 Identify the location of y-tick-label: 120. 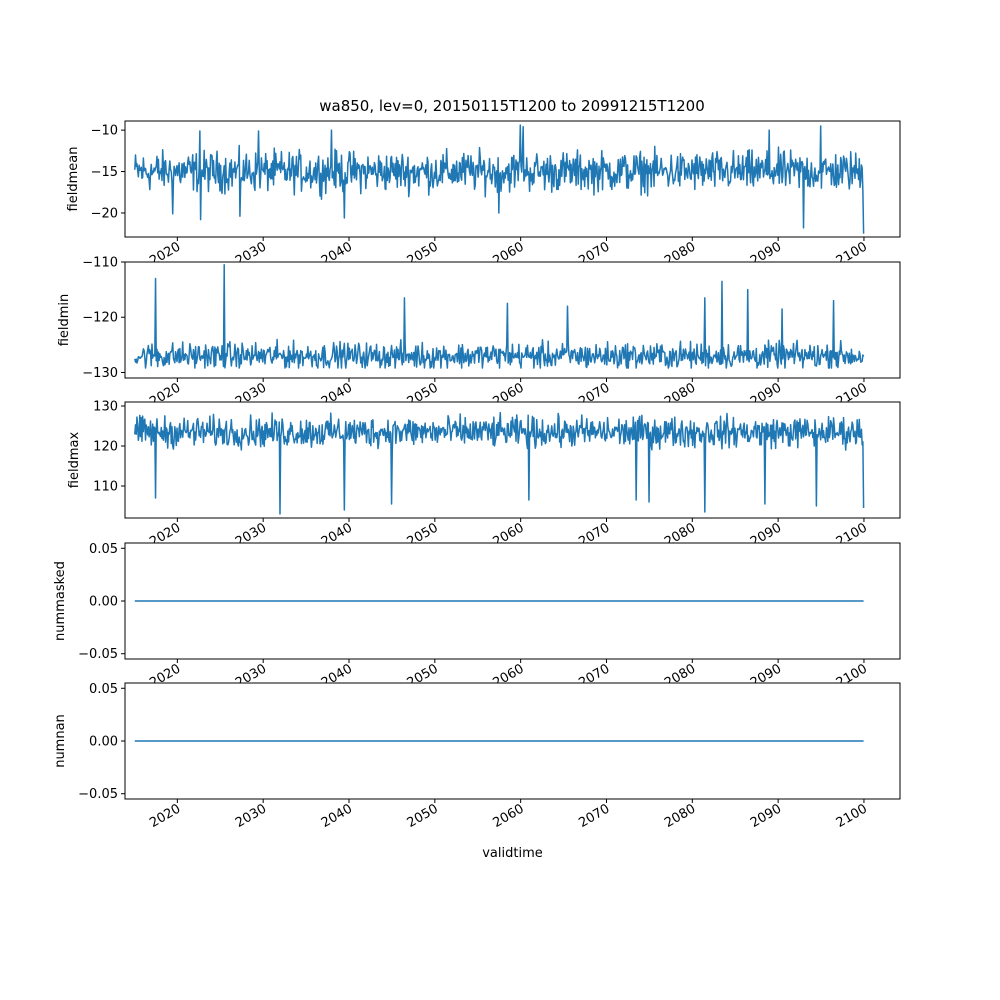
(105, 447).